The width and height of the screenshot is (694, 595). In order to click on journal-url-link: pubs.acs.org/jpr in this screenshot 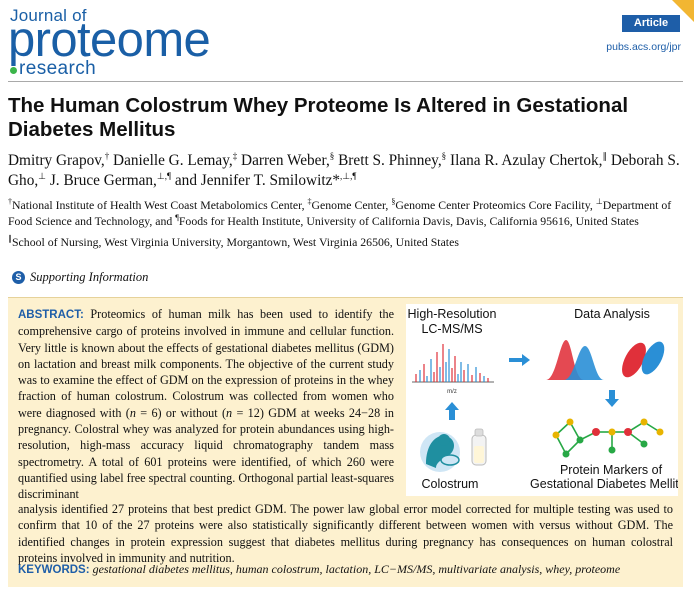, I will do `click(643, 47)`.